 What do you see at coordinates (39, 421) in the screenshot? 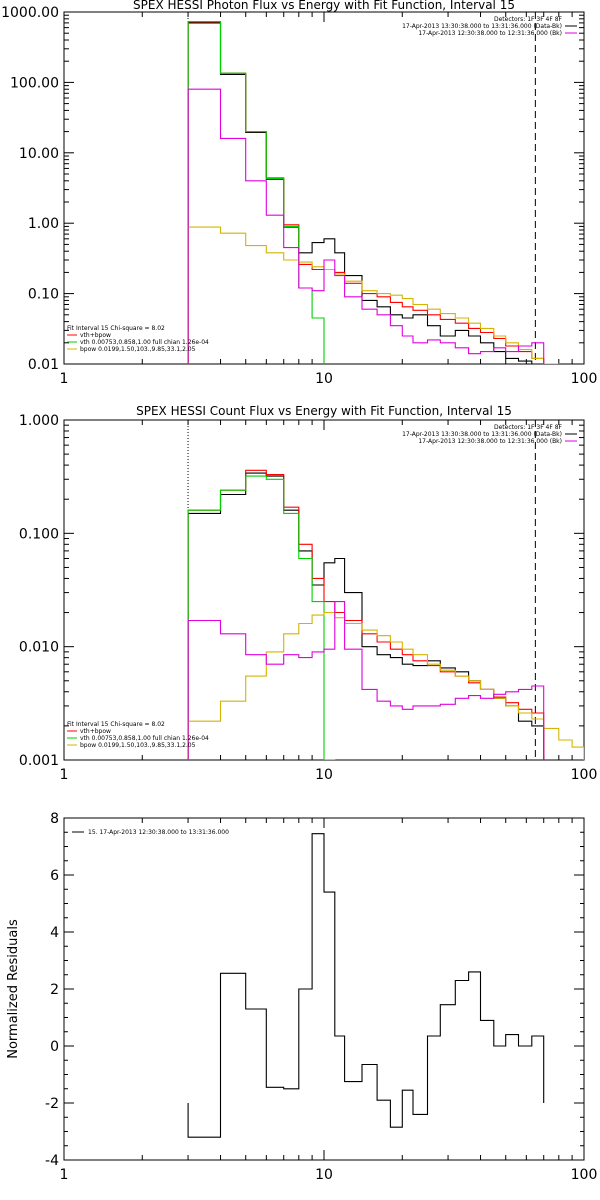
I see `y-tick-label: 1.000` at bounding box center [39, 421].